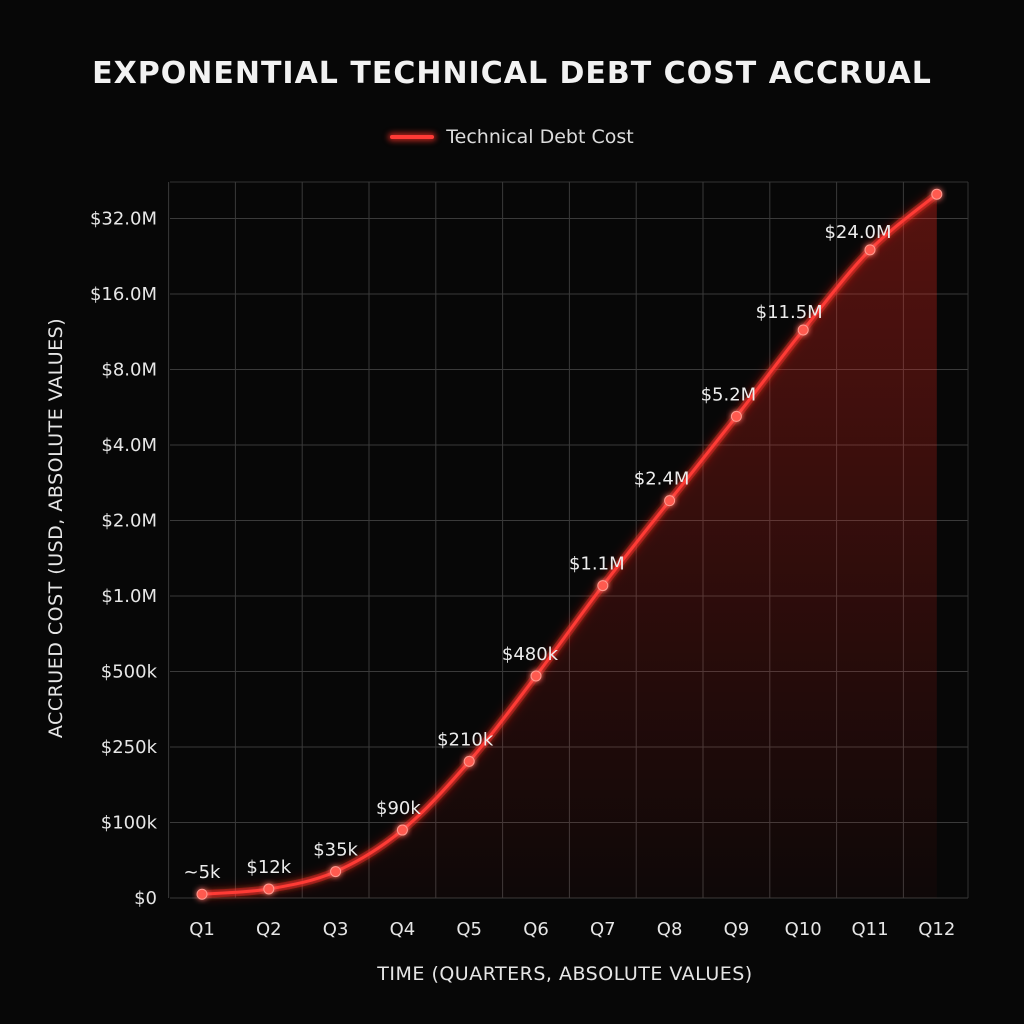 This screenshot has width=1024, height=1024. Describe the element at coordinates (536, 929) in the screenshot. I see `x-tick-label: Q6` at that location.